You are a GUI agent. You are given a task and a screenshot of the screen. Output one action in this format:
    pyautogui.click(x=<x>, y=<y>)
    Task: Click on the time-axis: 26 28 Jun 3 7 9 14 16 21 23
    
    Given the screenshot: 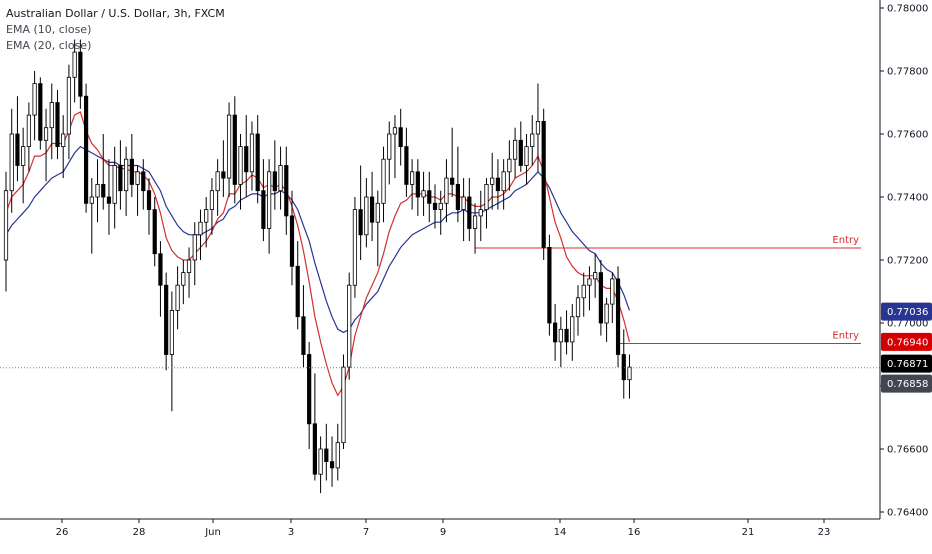 What is the action you would take?
    pyautogui.click(x=440, y=528)
    